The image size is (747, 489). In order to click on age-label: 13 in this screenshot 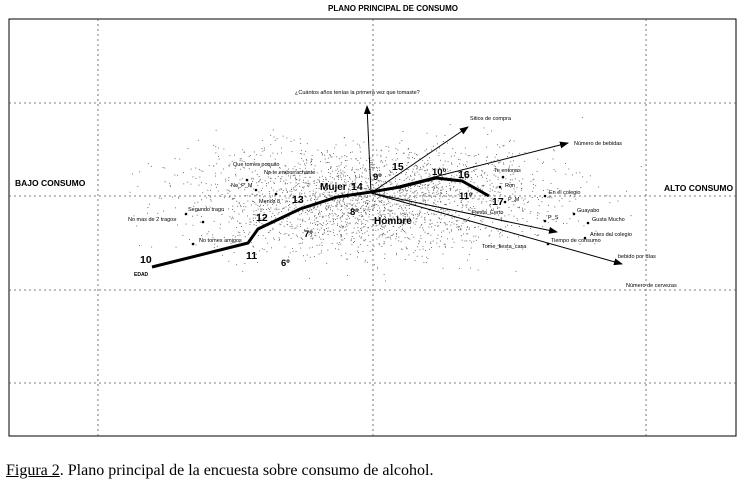, I will do `click(298, 200)`.